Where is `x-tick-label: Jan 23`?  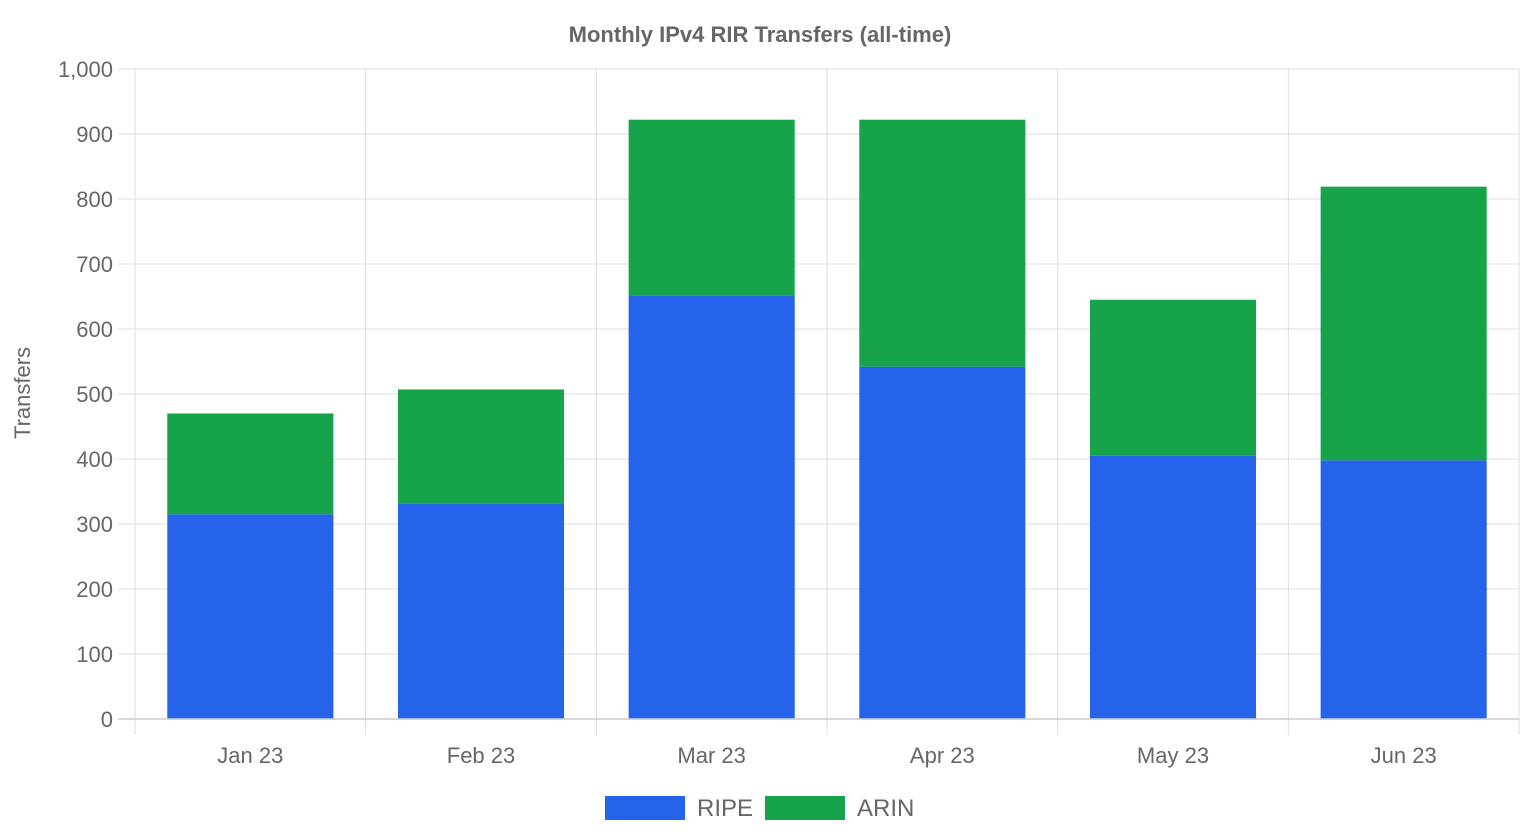
x-tick-label: Jan 23 is located at coordinates (250, 755).